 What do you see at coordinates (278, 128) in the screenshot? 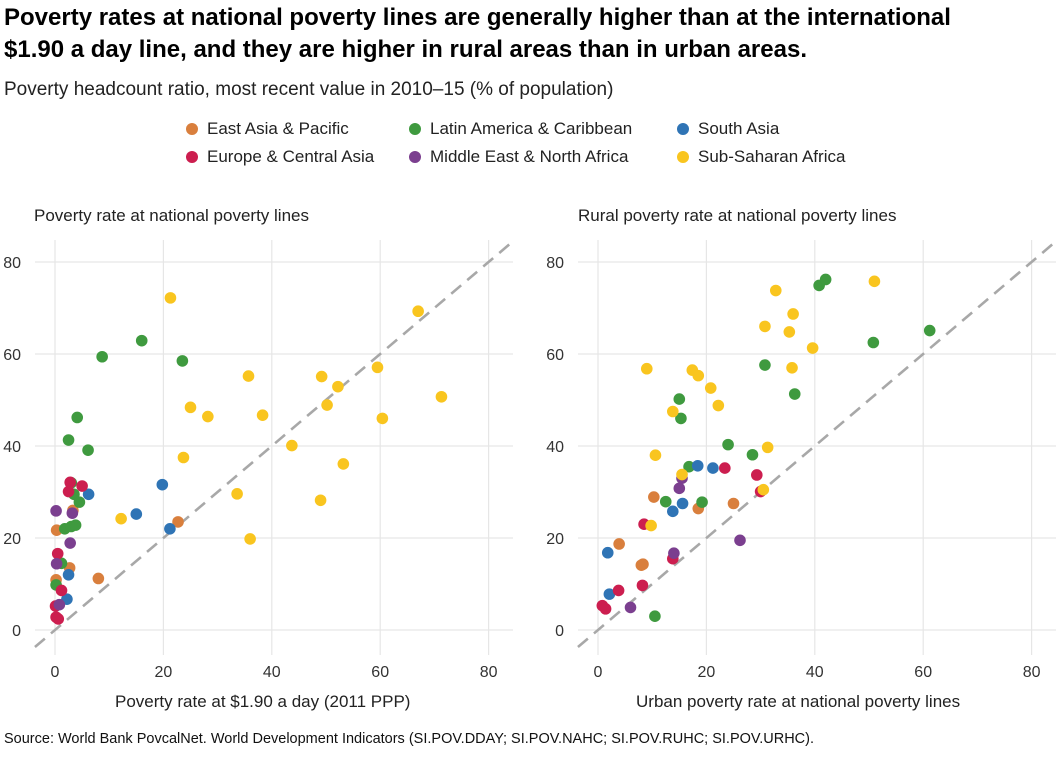
I see `legend-label: East Asia & Pacific` at bounding box center [278, 128].